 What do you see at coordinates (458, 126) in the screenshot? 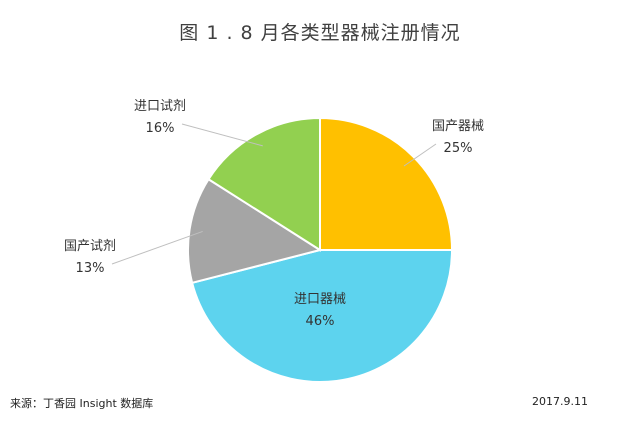
I see `slice-label-1: 国产器械` at bounding box center [458, 126].